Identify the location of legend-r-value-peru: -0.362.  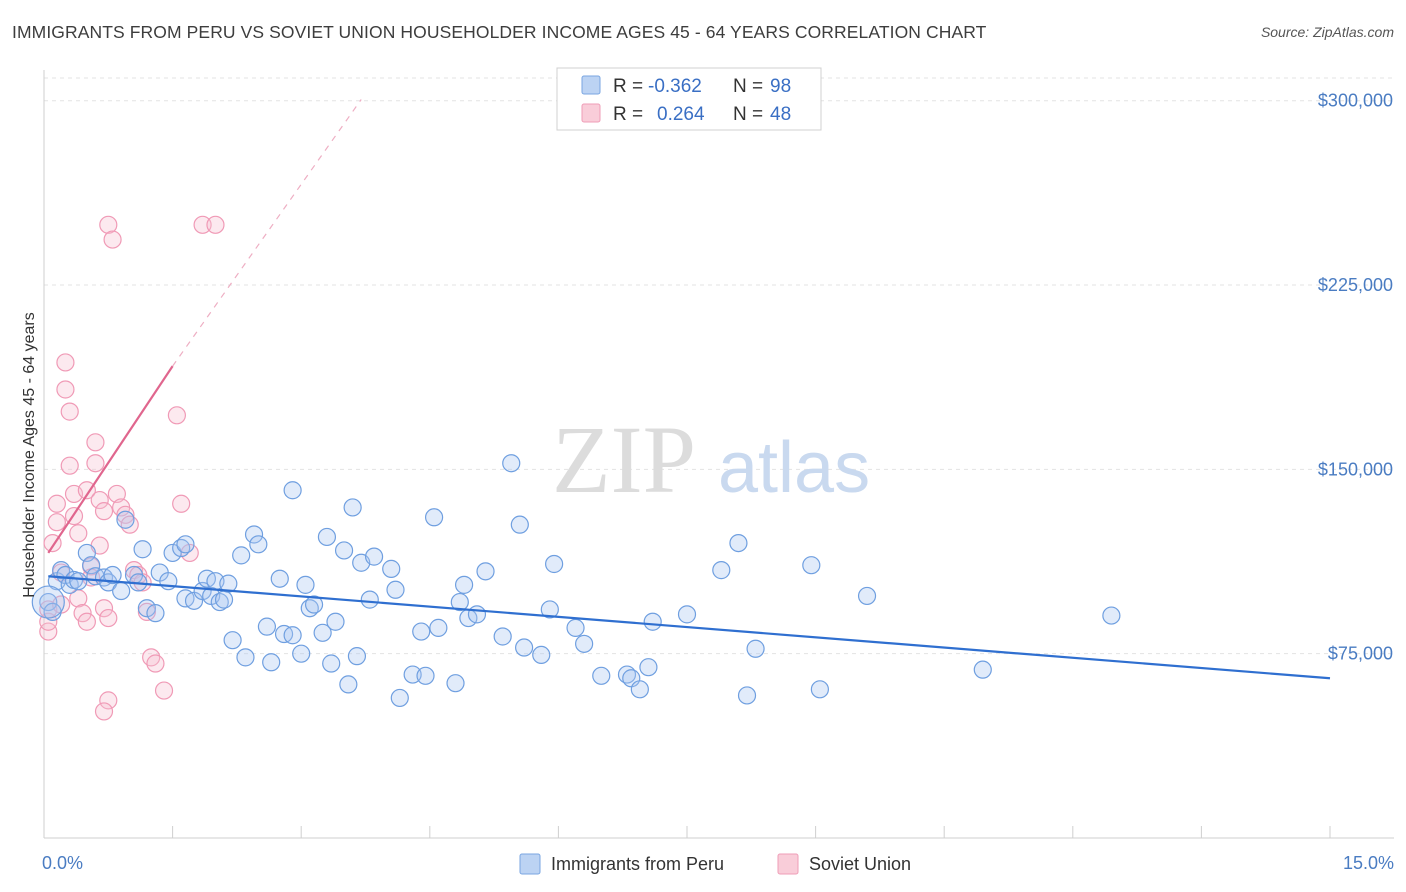
(675, 86).